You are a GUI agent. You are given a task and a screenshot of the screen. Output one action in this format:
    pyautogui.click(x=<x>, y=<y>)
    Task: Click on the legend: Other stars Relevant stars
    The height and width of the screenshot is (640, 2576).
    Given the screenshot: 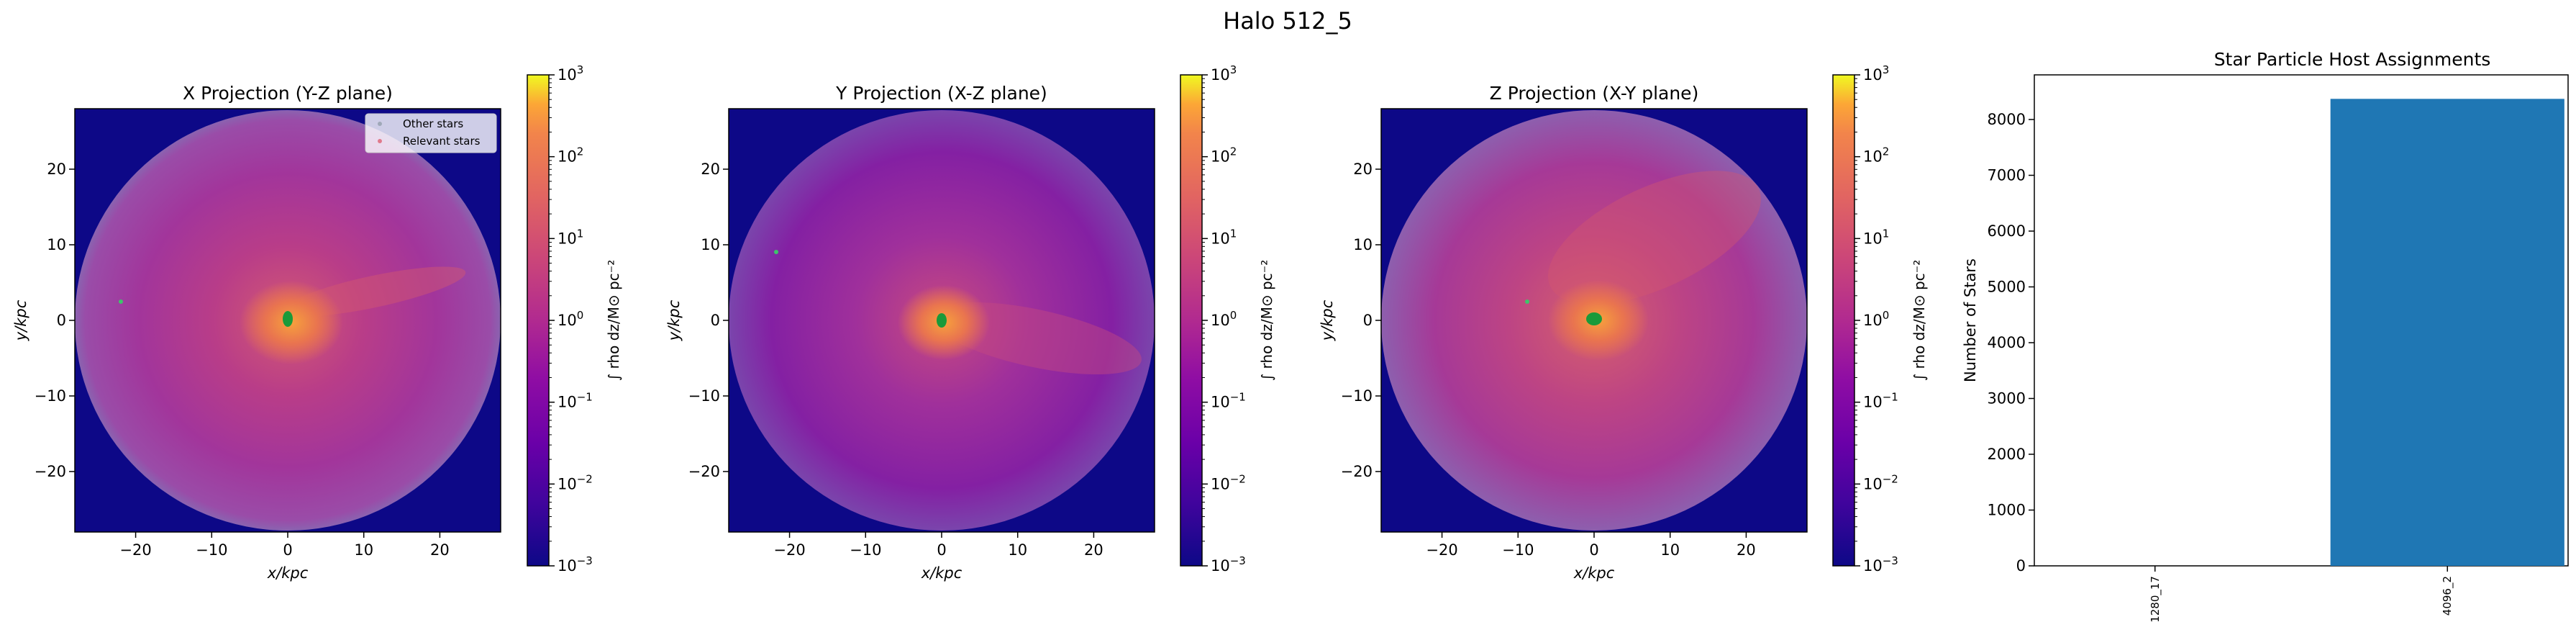 What is the action you would take?
    pyautogui.click(x=431, y=133)
    